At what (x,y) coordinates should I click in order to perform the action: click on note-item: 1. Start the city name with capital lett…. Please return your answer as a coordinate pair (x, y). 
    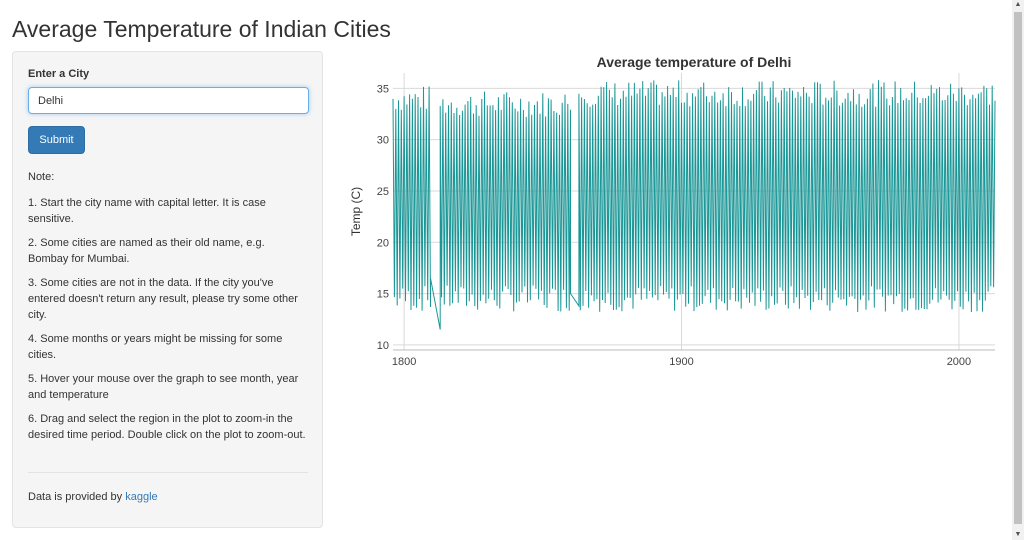
    Looking at the image, I should click on (147, 211).